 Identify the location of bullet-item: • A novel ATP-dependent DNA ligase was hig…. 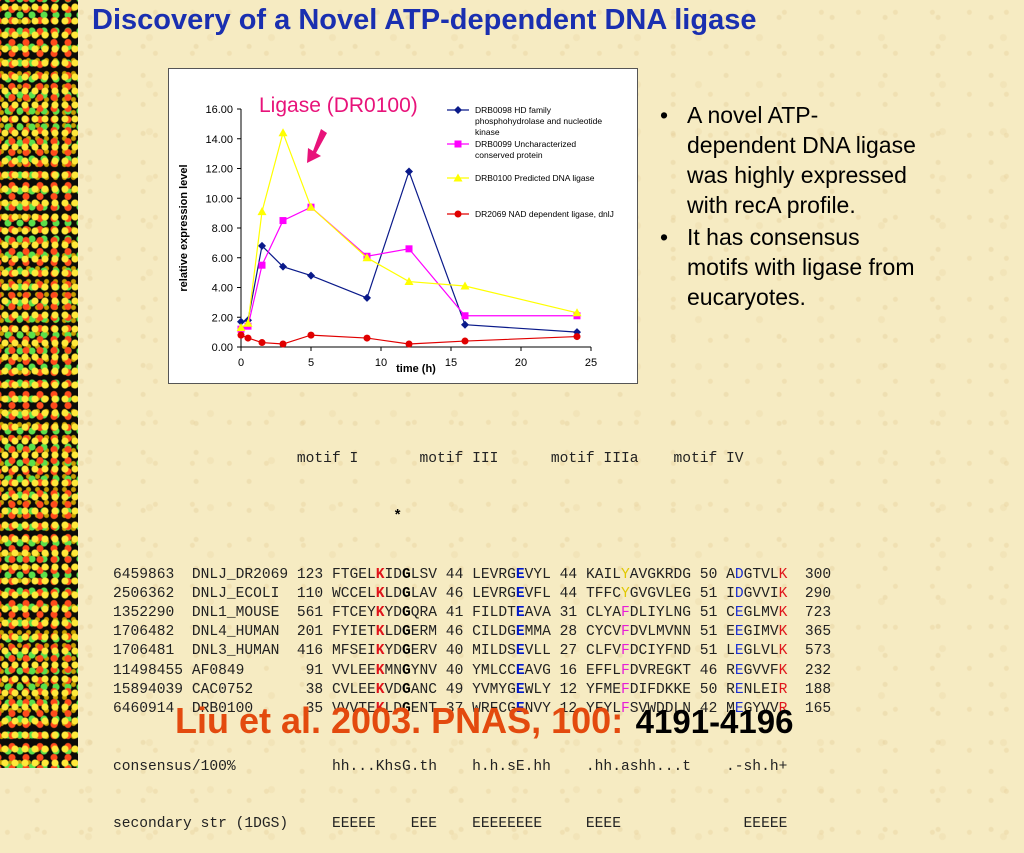
(830, 160).